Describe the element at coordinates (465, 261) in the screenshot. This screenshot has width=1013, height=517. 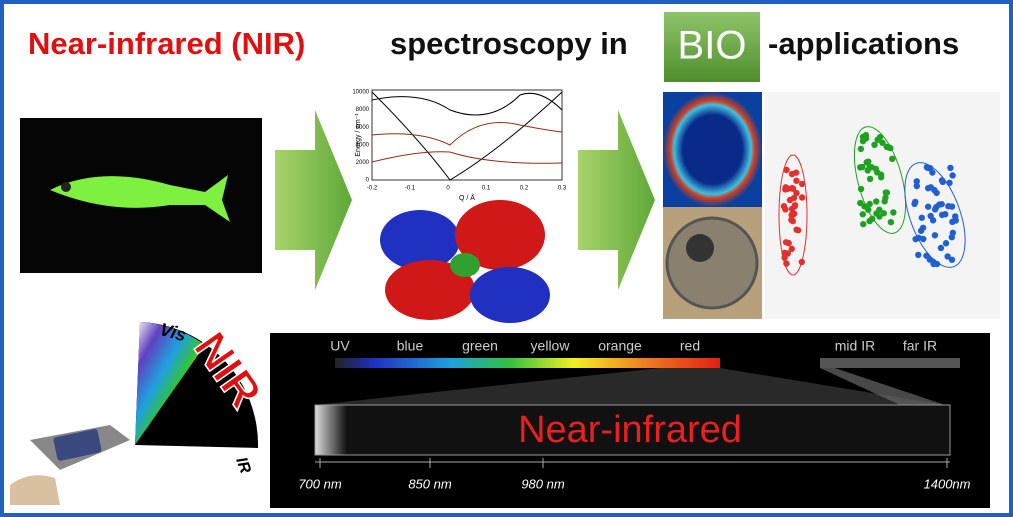
I see `protein-structure` at that location.